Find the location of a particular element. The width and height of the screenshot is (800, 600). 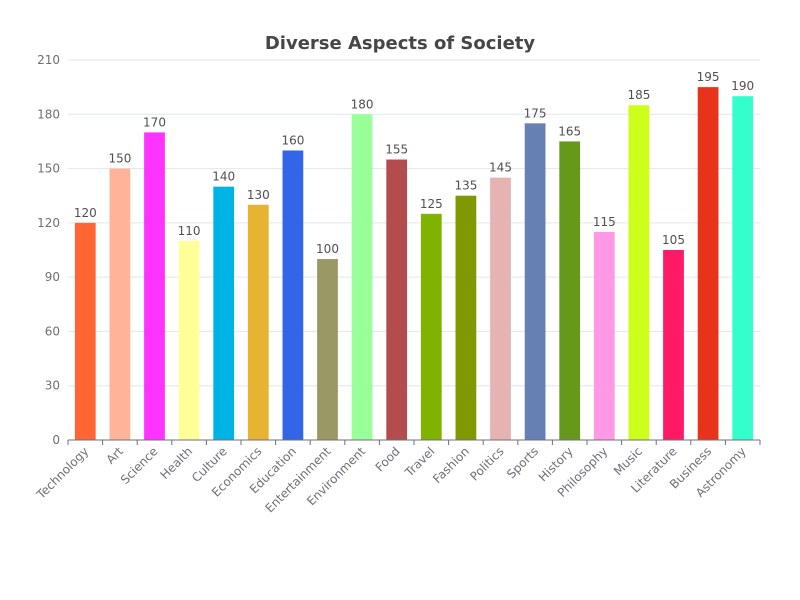

data-label: 110 is located at coordinates (189, 231).